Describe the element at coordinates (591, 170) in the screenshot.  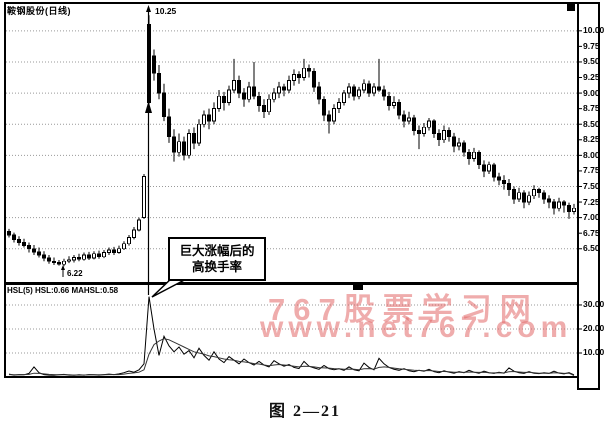
I see `y-axis-label: 7.75` at that location.